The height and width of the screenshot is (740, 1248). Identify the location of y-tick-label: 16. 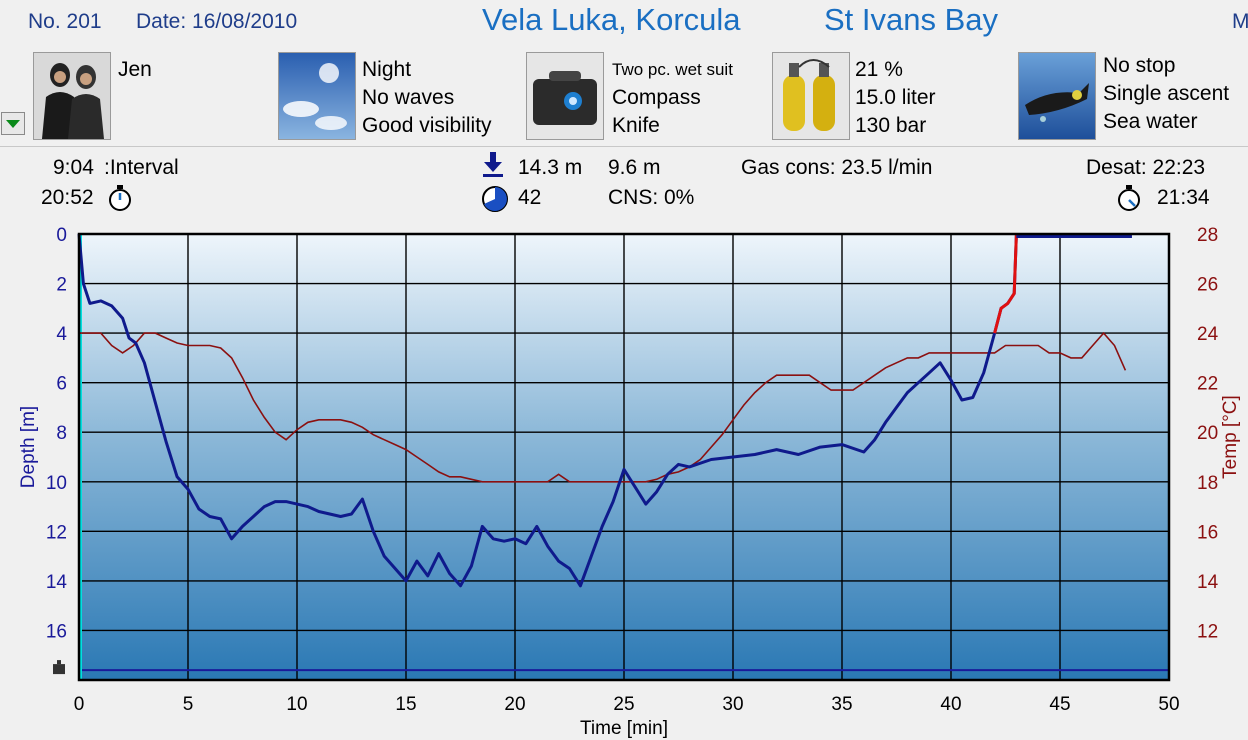
(56, 631).